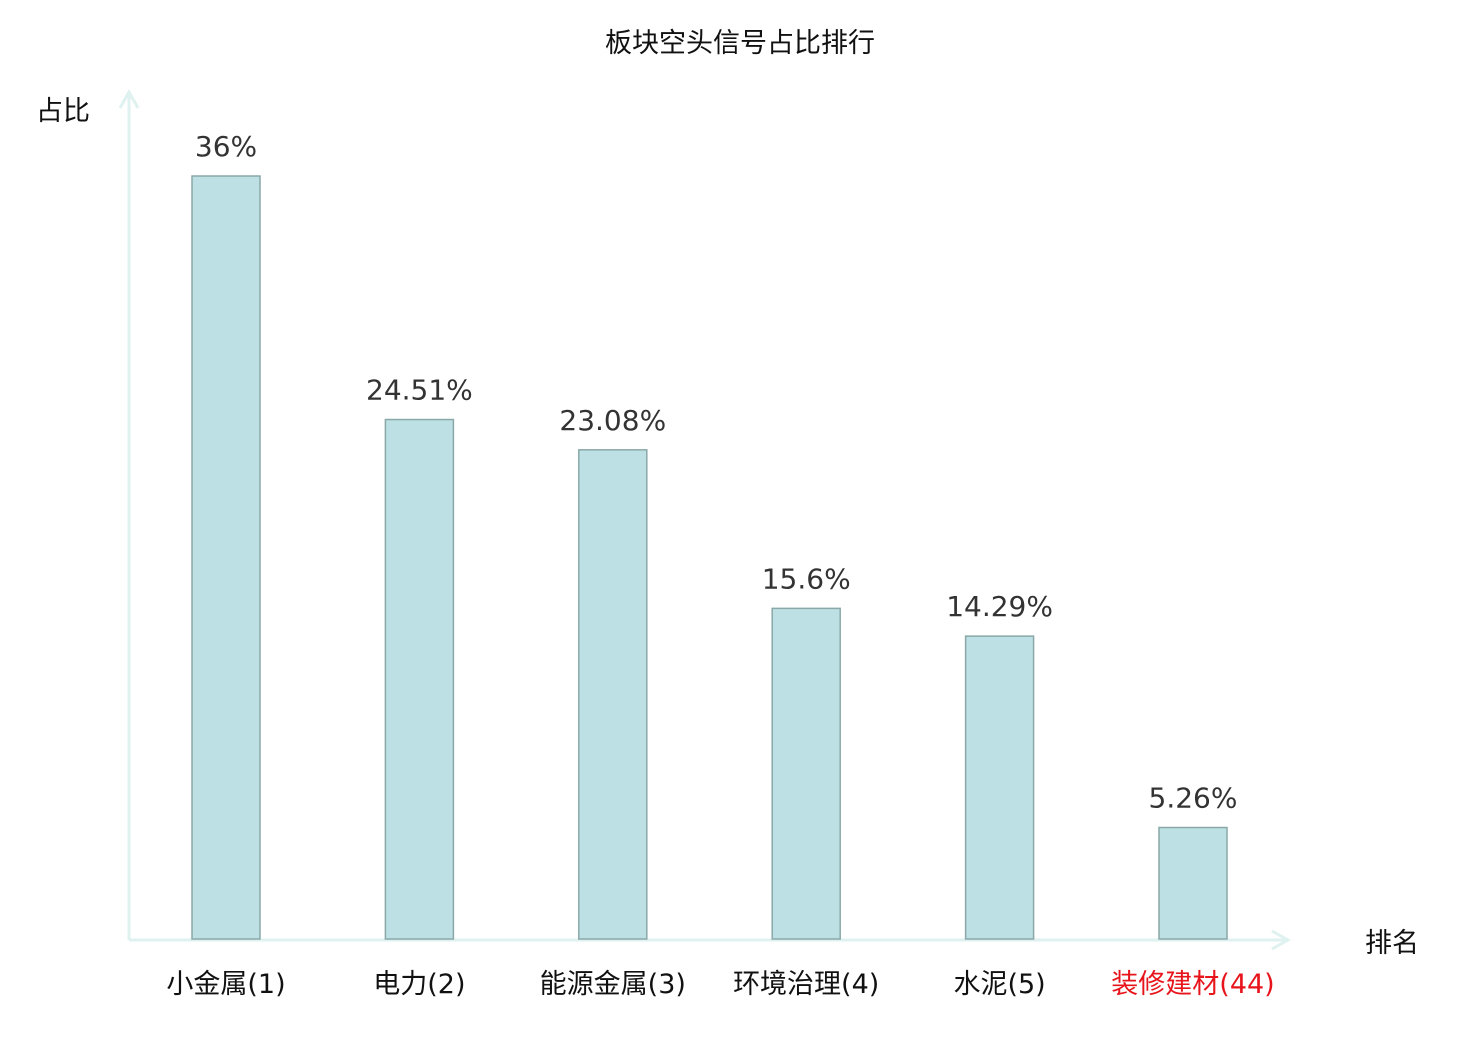 The image size is (1480, 1044). I want to click on x-tick-label: 环境治理(4), so click(806, 984).